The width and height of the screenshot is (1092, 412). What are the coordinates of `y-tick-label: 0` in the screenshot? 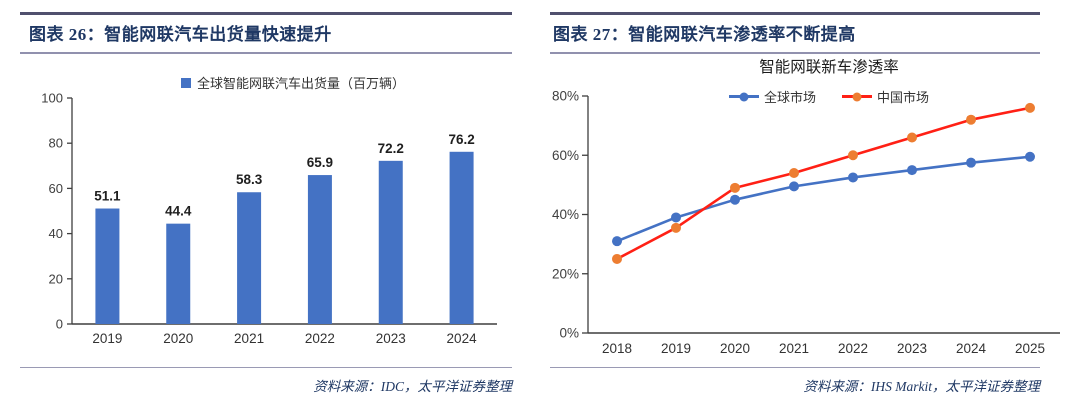 It's located at (59, 324).